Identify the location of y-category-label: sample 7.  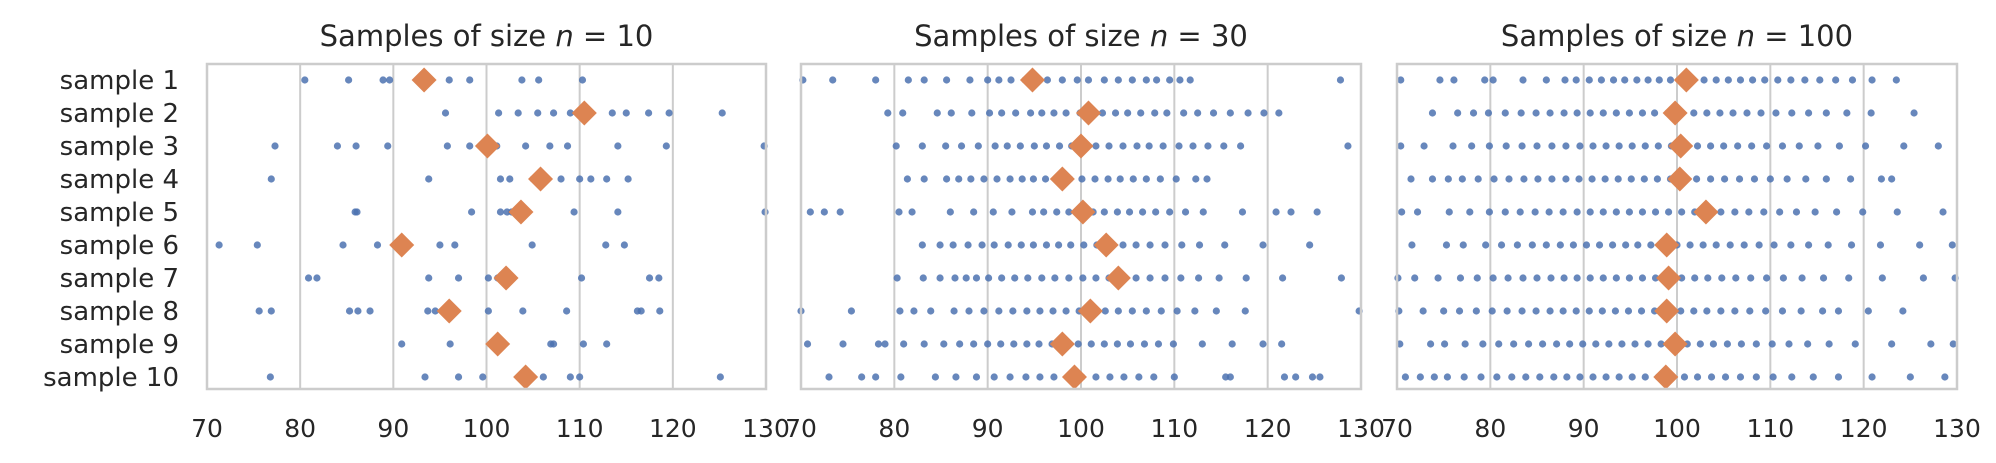
(119, 279).